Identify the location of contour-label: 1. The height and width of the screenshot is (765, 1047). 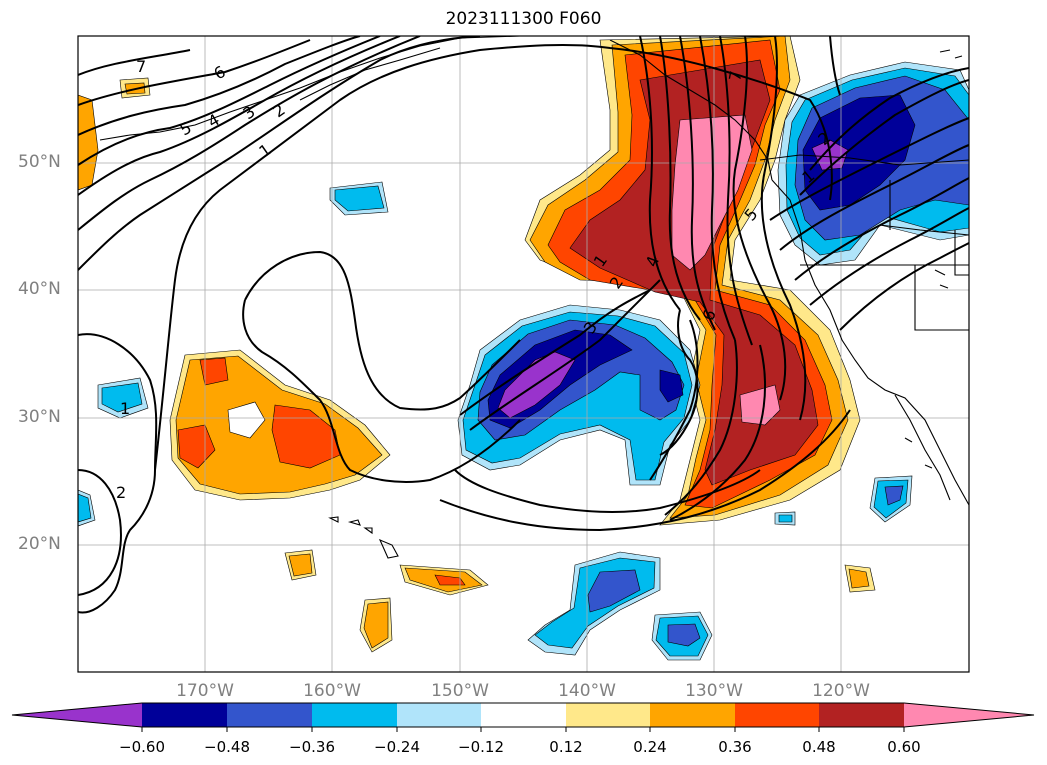
(125, 408).